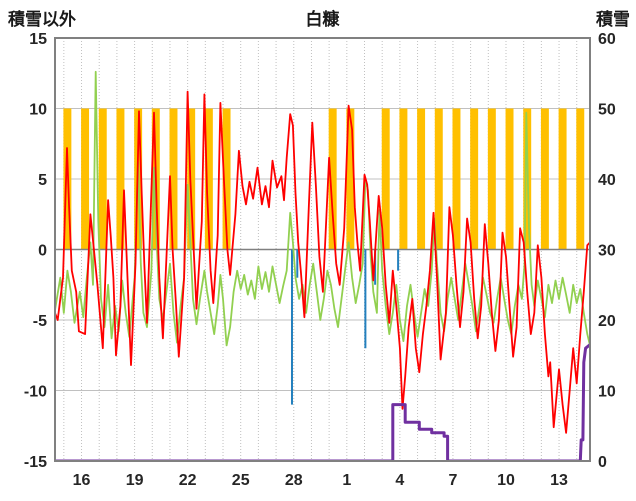 The height and width of the screenshot is (501, 636). Describe the element at coordinates (241, 480) in the screenshot. I see `x-axis-tick-label: 25` at that location.